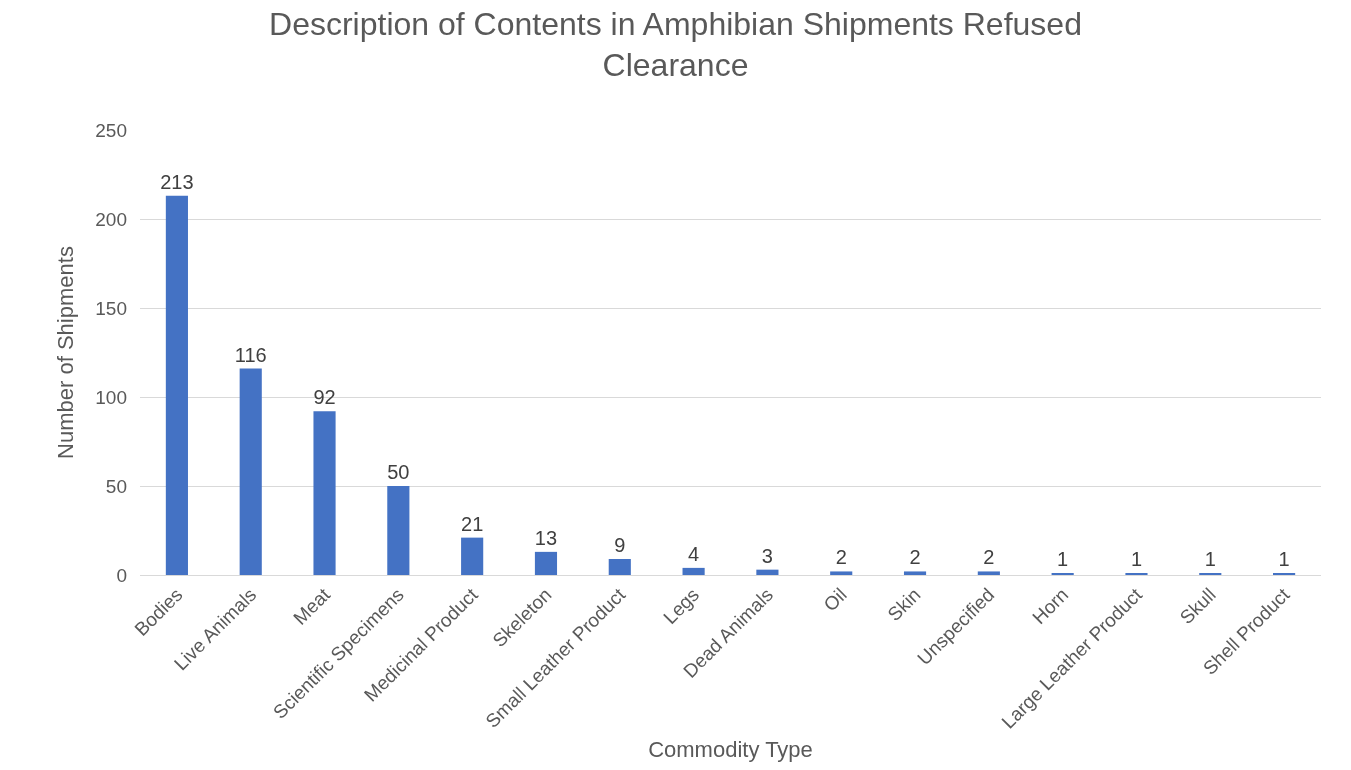 The image size is (1351, 770). I want to click on data-label: 92, so click(324, 397).